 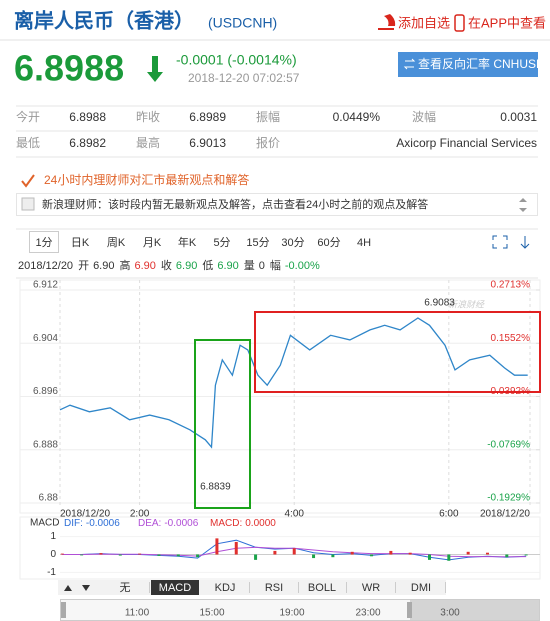 I want to click on x-tick-label: 2:00, so click(x=140, y=514).